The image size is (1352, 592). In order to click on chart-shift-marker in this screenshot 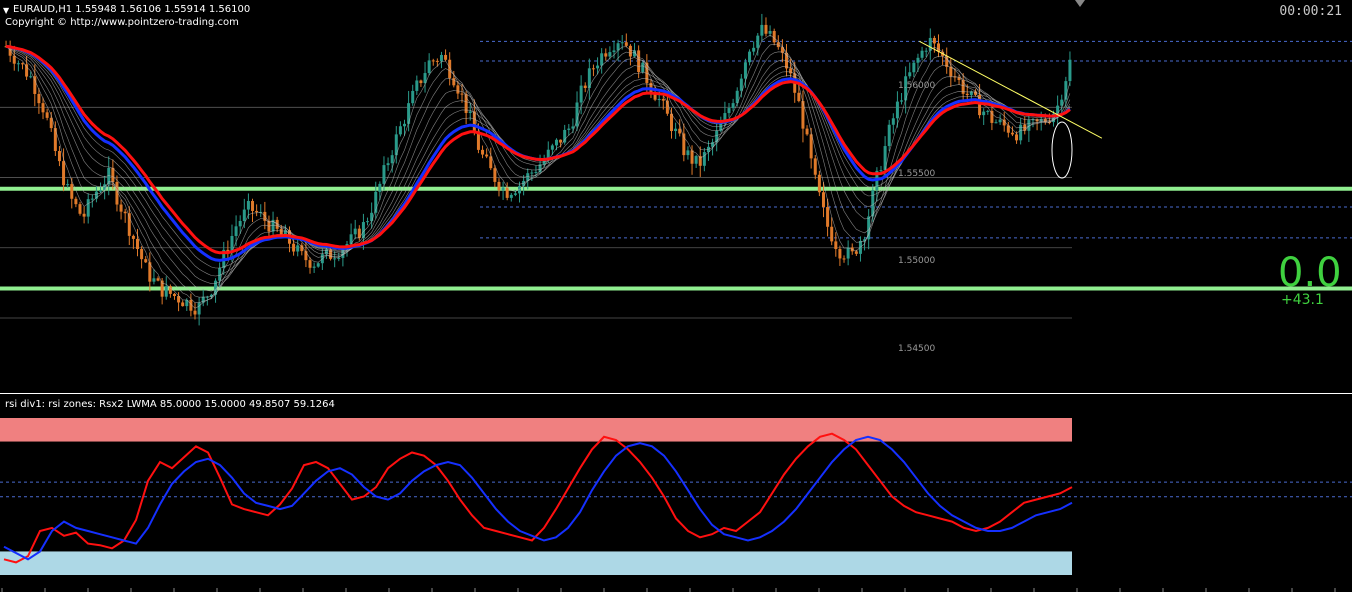, I will do `click(1080, 3)`.